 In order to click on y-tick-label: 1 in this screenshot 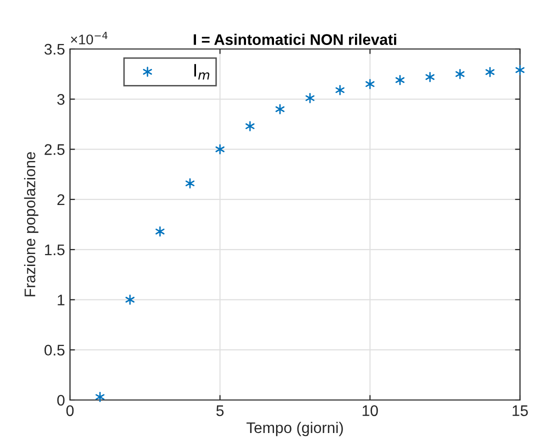, I will do `click(61, 300)`.